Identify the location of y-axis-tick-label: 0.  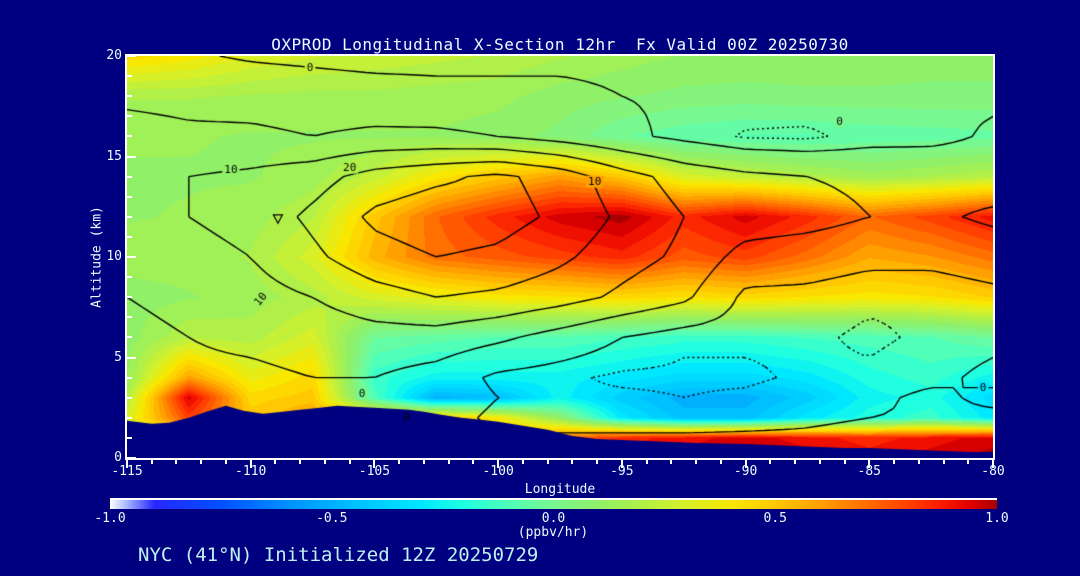
(118, 457).